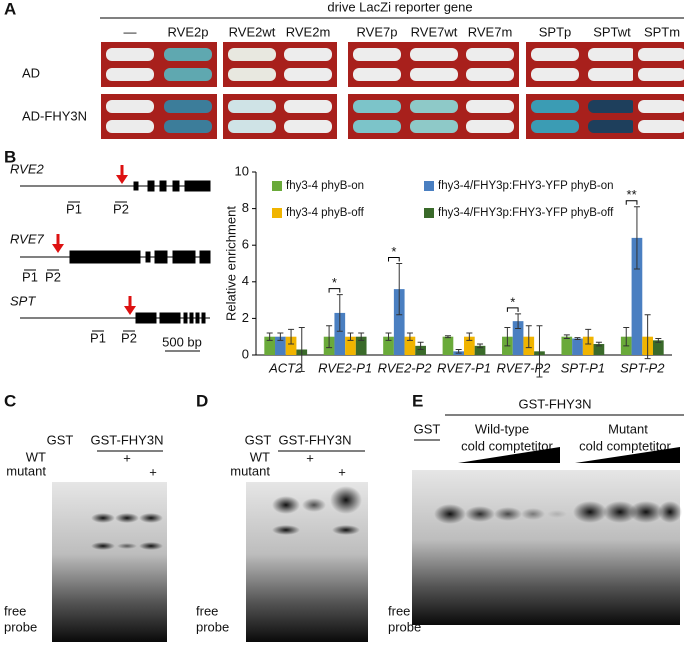 The height and width of the screenshot is (655, 684). I want to click on column-label: RVE7wt, so click(434, 31).